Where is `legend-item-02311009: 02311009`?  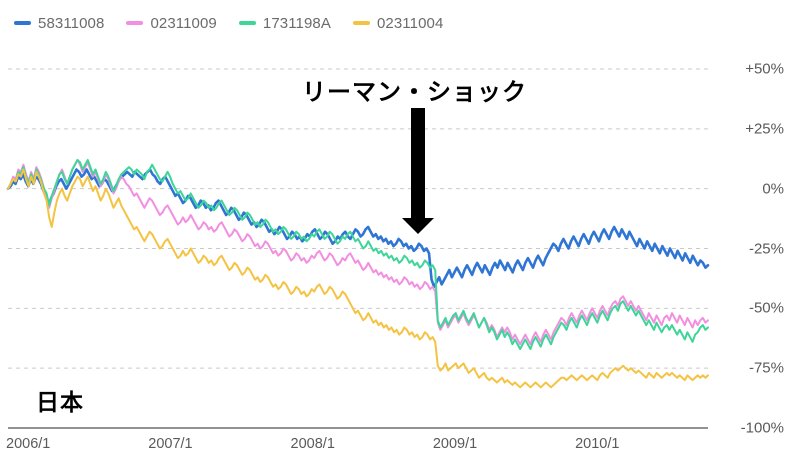
legend-item-02311009: 02311009 is located at coordinates (171, 23).